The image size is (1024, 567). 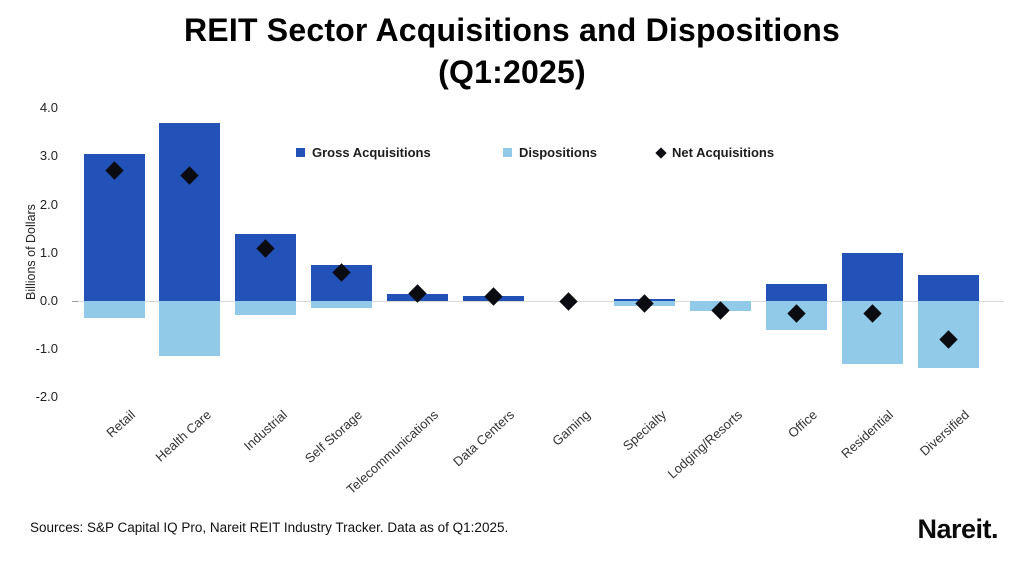 What do you see at coordinates (512, 71) in the screenshot?
I see `title-line-2: (Q1:2025)` at bounding box center [512, 71].